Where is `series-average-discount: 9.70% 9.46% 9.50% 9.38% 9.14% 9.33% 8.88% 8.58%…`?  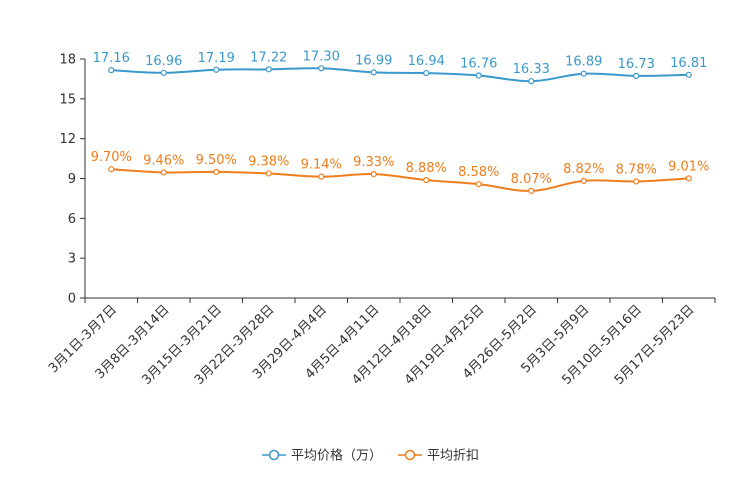 series-average-discount: 9.70% 9.46% 9.50% 9.38% 9.14% 9.33% 8.88% 8.58%… is located at coordinates (400, 172).